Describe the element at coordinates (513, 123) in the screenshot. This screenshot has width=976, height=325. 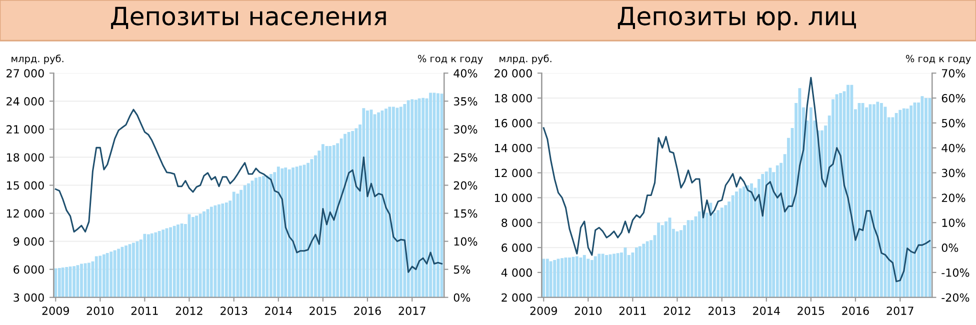
I see `y-tick-label: 16 000` at that location.